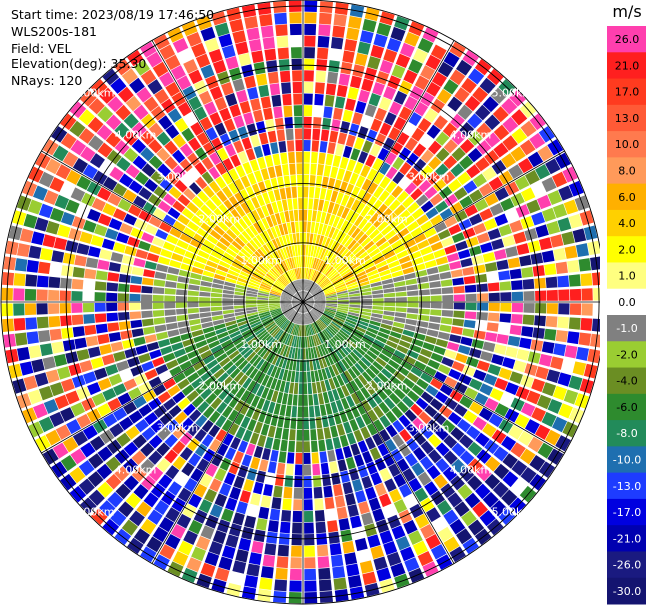 This screenshot has width=647, height=607. What do you see at coordinates (429, 428) in the screenshot?
I see `range-label-3km-135: 3.00km` at bounding box center [429, 428].